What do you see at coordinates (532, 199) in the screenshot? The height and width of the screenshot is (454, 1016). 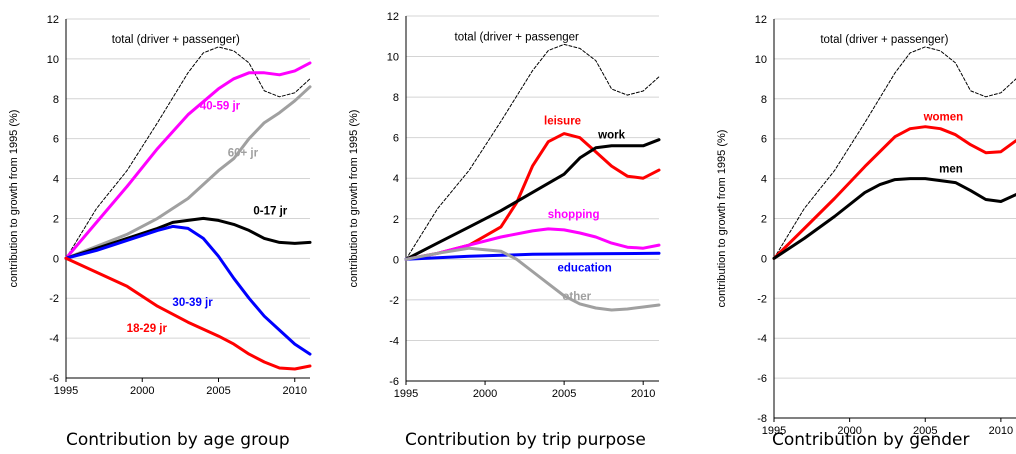 I see `series-line-work` at bounding box center [532, 199].